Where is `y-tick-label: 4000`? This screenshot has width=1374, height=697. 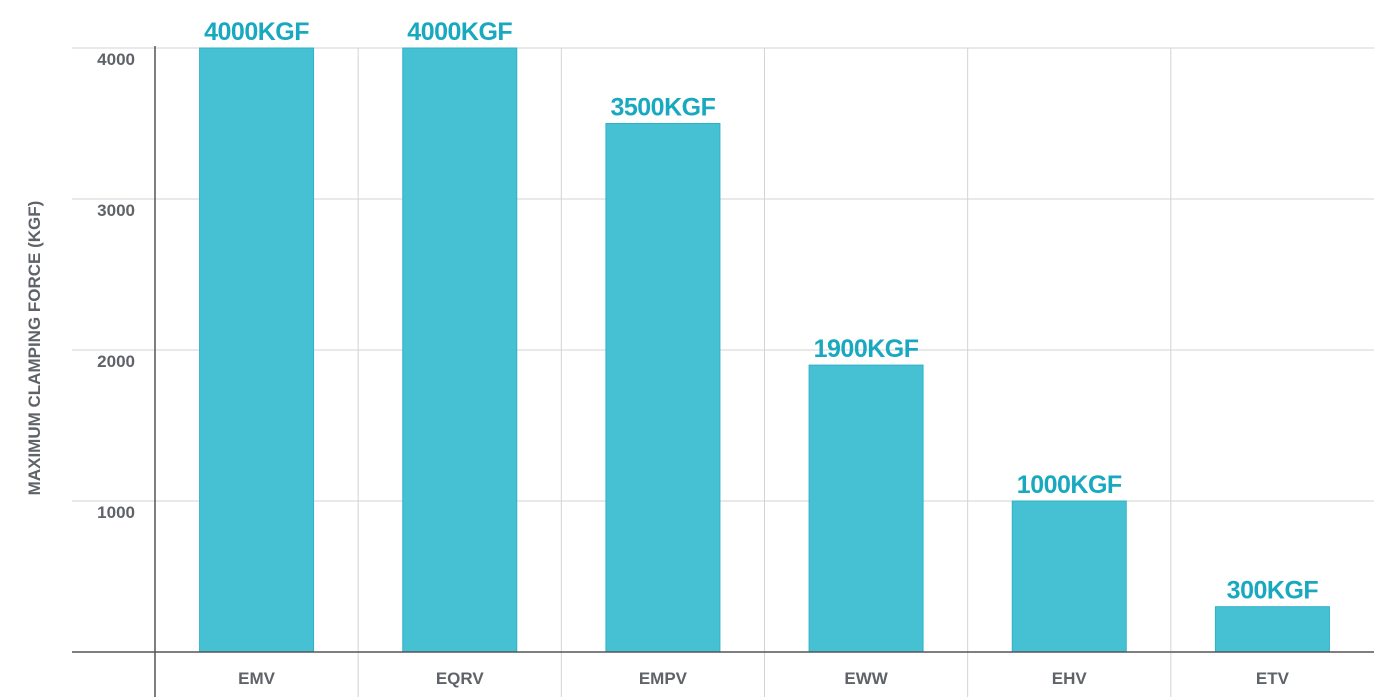
y-tick-label: 4000 is located at coordinates (116, 59).